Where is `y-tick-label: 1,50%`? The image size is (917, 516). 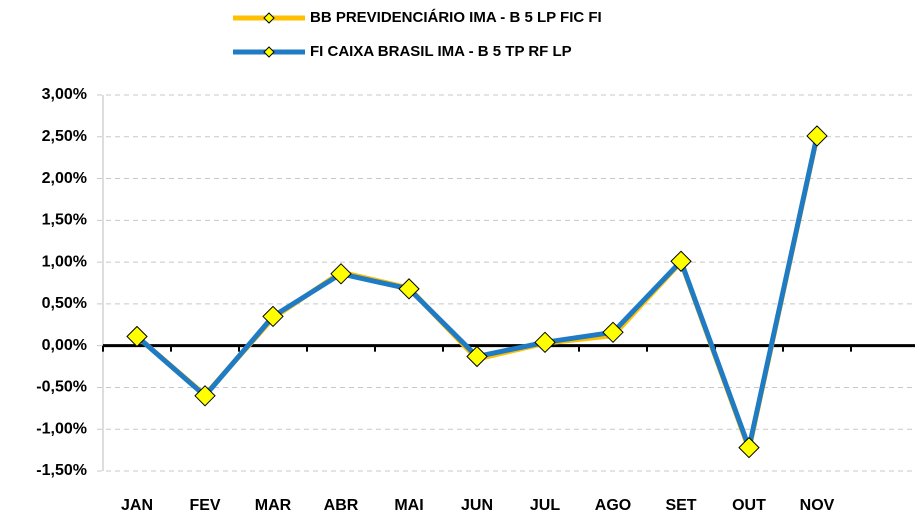
y-tick-label: 1,50% is located at coordinates (64, 220).